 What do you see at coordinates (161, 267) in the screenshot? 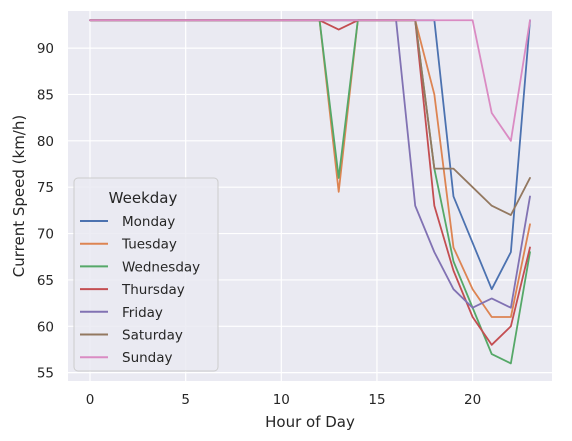
I see `legend-entry: Wednesday` at bounding box center [161, 267].